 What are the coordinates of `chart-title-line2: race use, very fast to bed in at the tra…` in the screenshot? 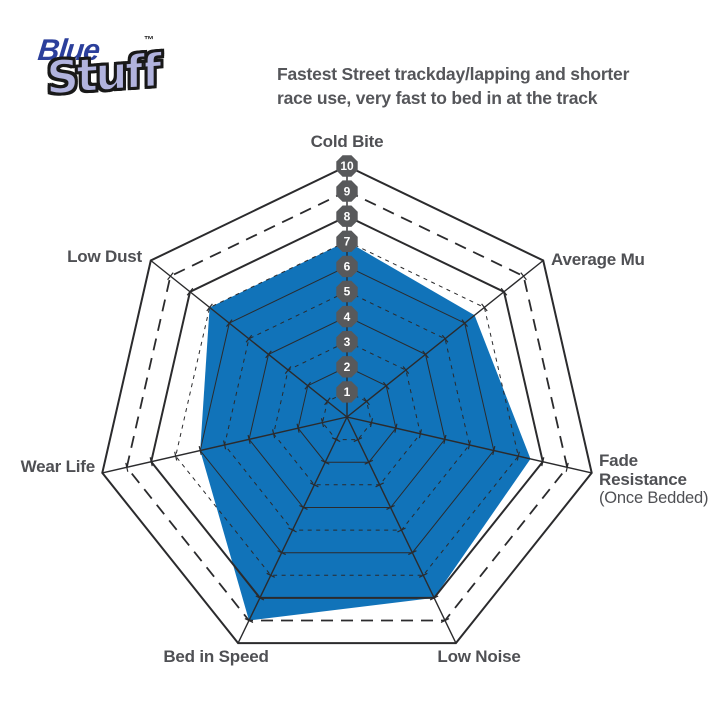 It's located at (437, 98).